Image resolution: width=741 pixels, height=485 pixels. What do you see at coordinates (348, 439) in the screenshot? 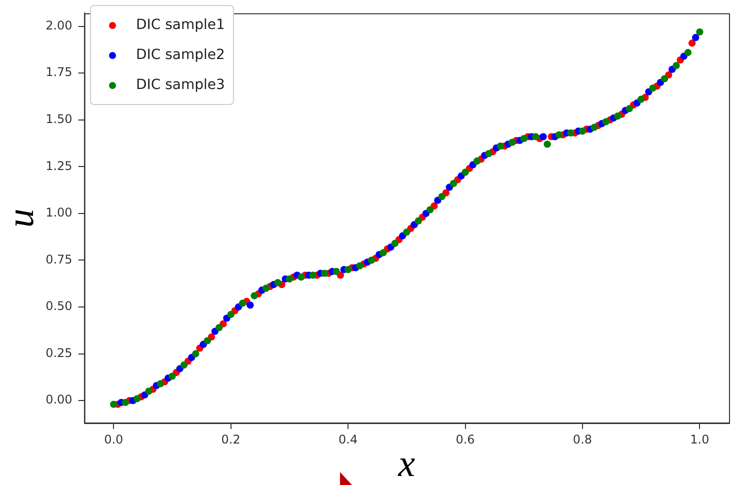
I see `x-tick-label: 0.4` at bounding box center [348, 439].